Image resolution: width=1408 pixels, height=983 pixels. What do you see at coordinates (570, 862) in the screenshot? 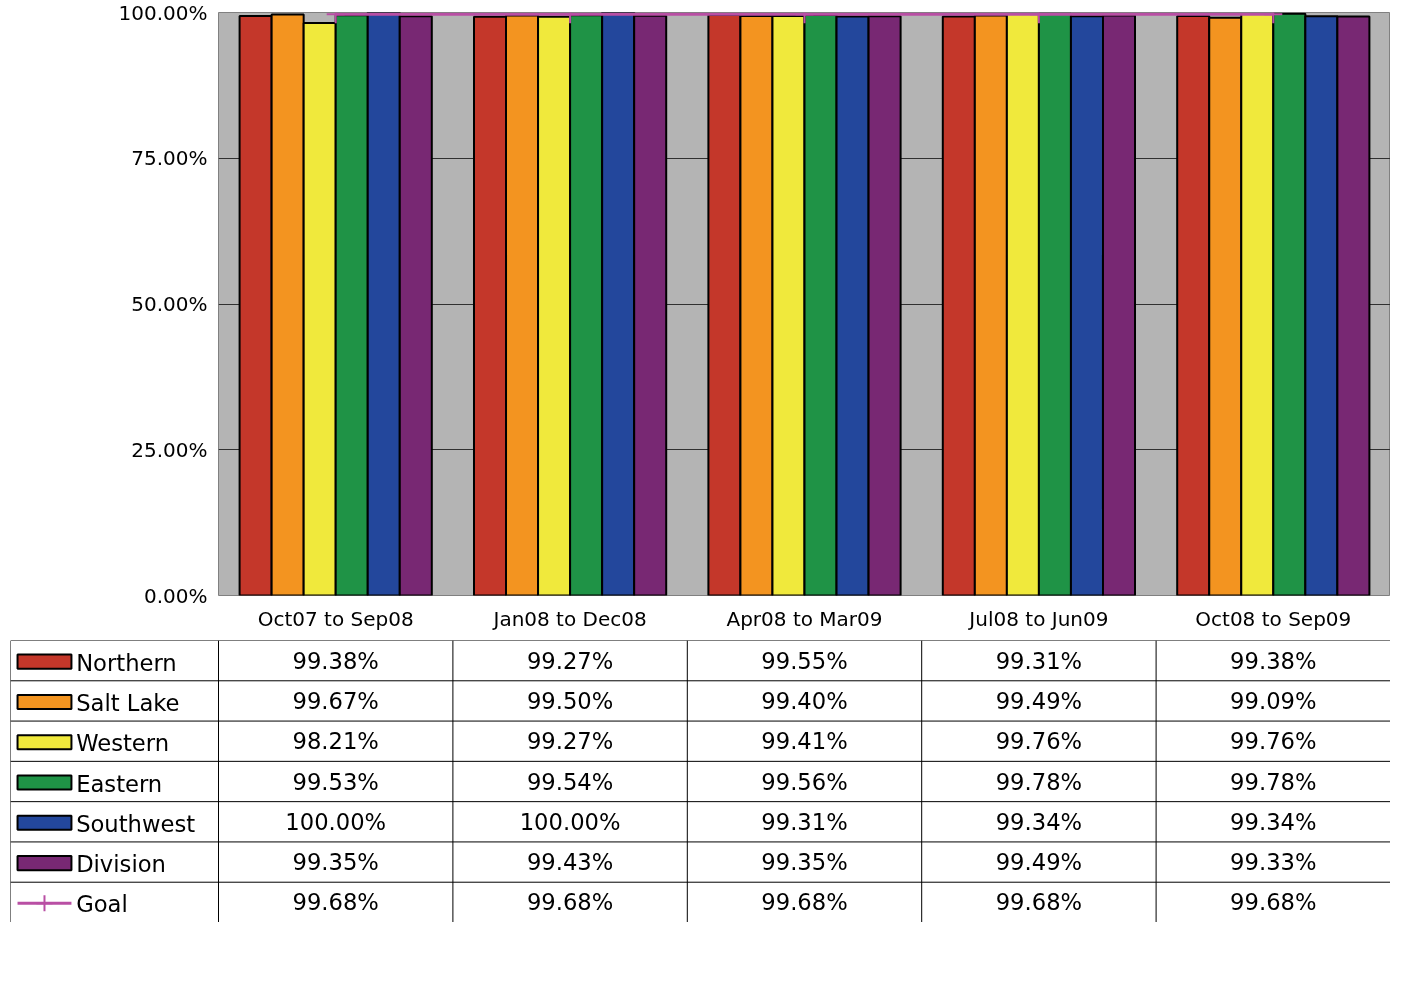
I see `data-label: 99.43%` at bounding box center [570, 862].